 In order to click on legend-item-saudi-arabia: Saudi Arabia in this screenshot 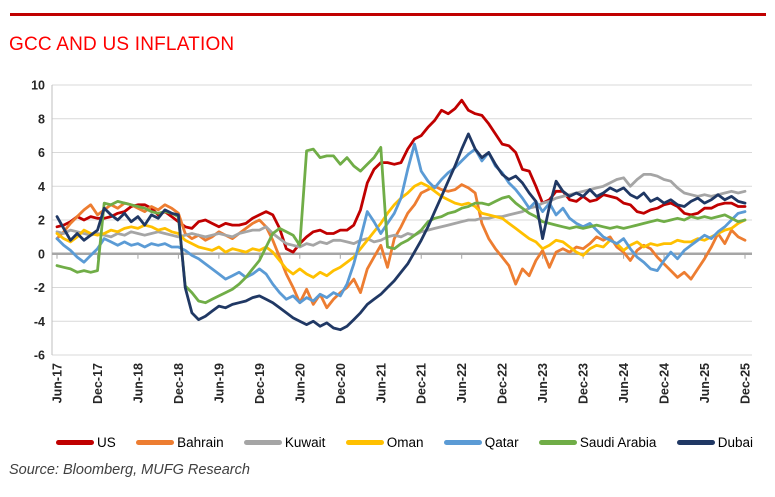, I will do `click(597, 442)`.